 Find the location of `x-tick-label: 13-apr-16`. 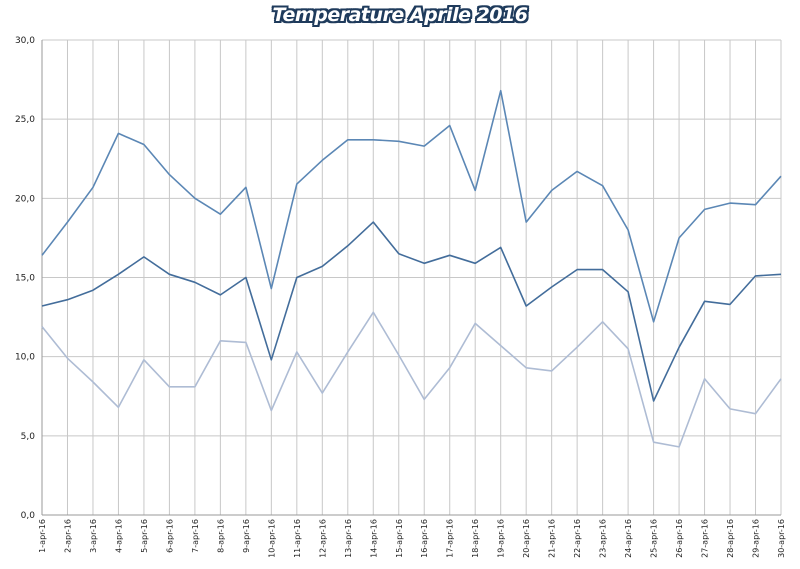

x-tick-label: 13-apr-16 is located at coordinates (348, 538).